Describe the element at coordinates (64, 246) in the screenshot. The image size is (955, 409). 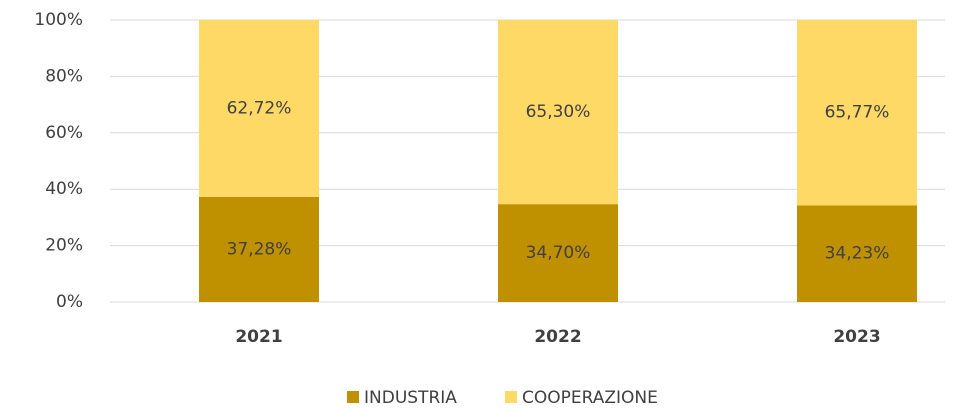
I see `y-tick-label: 20%` at that location.